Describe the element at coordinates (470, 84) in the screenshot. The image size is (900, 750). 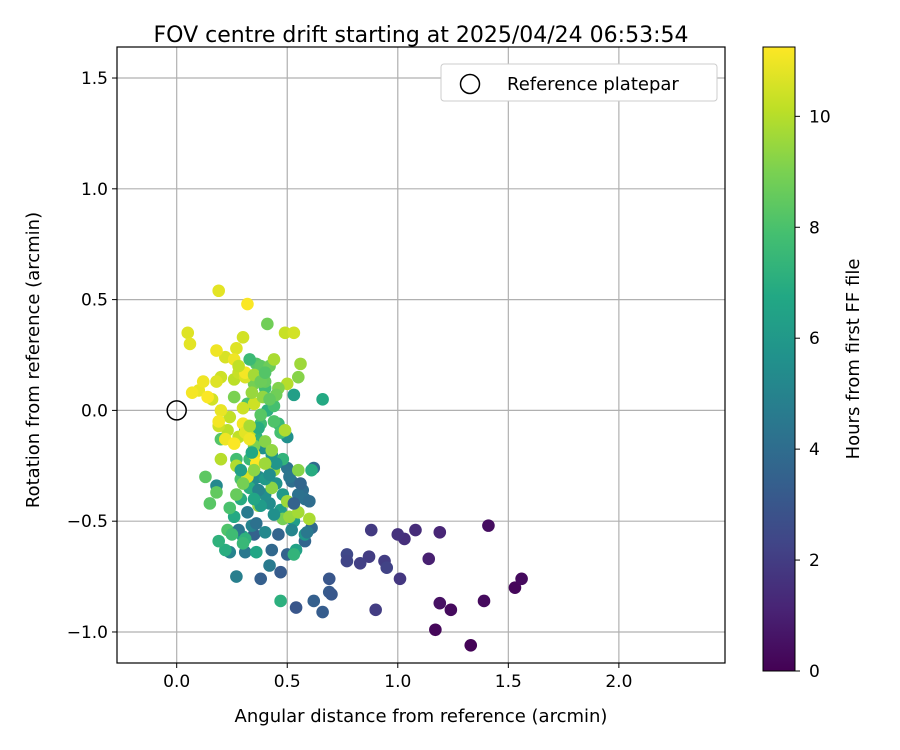
I see `legend-marker-icon` at that location.